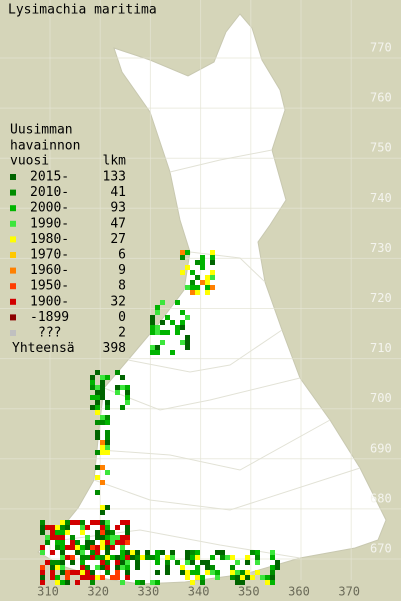 Image resolution: width=401 pixels, height=601 pixels. Describe the element at coordinates (149, 592) in the screenshot. I see `easting-label: 330` at that location.